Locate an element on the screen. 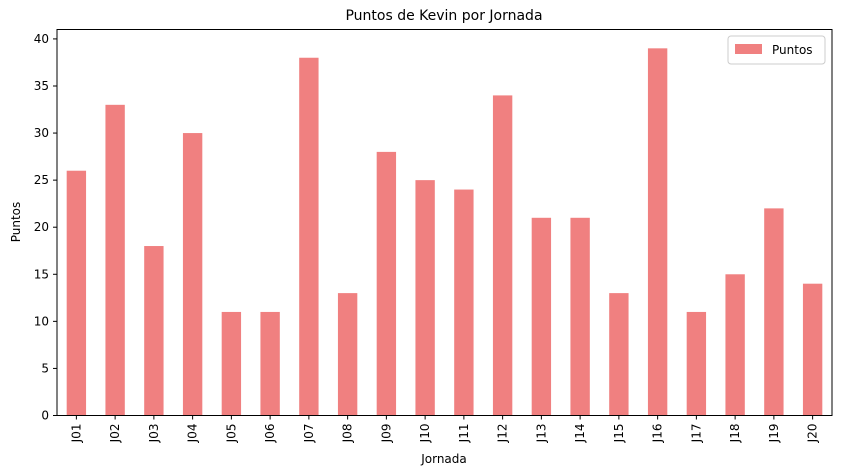  y-tick-label: 35 is located at coordinates (41, 86).